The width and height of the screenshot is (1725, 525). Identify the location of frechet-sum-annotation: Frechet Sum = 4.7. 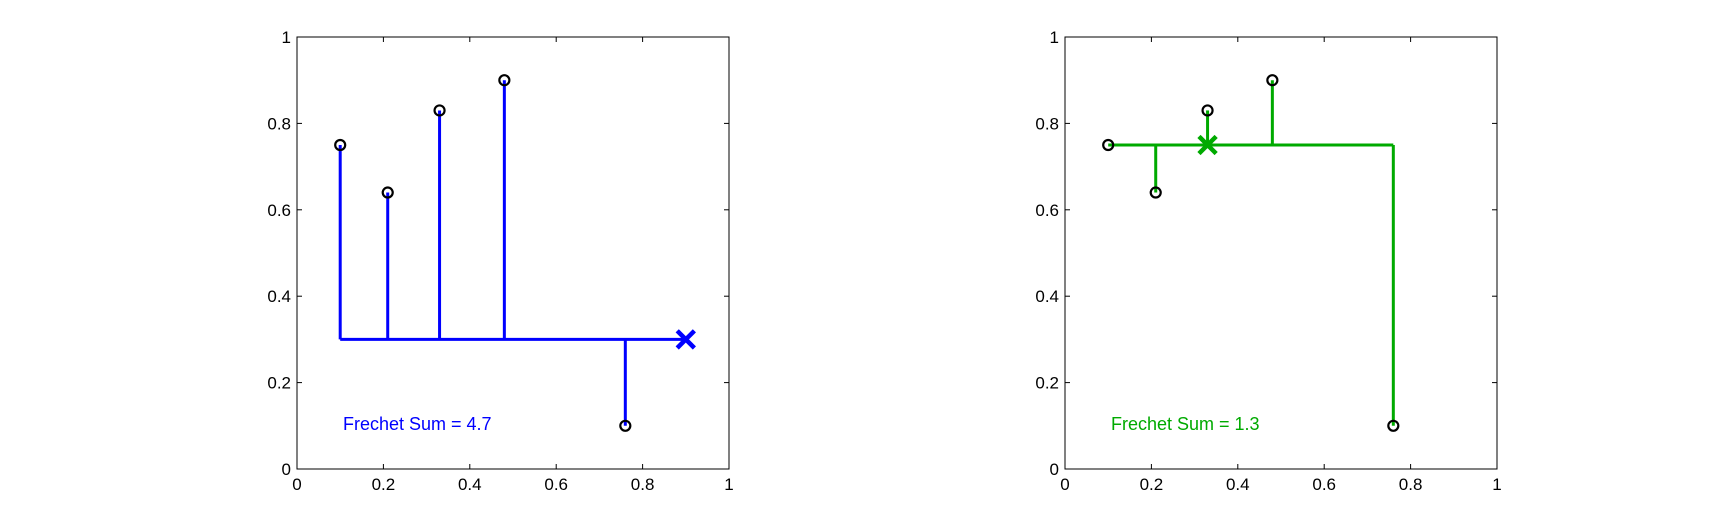
(417, 424).